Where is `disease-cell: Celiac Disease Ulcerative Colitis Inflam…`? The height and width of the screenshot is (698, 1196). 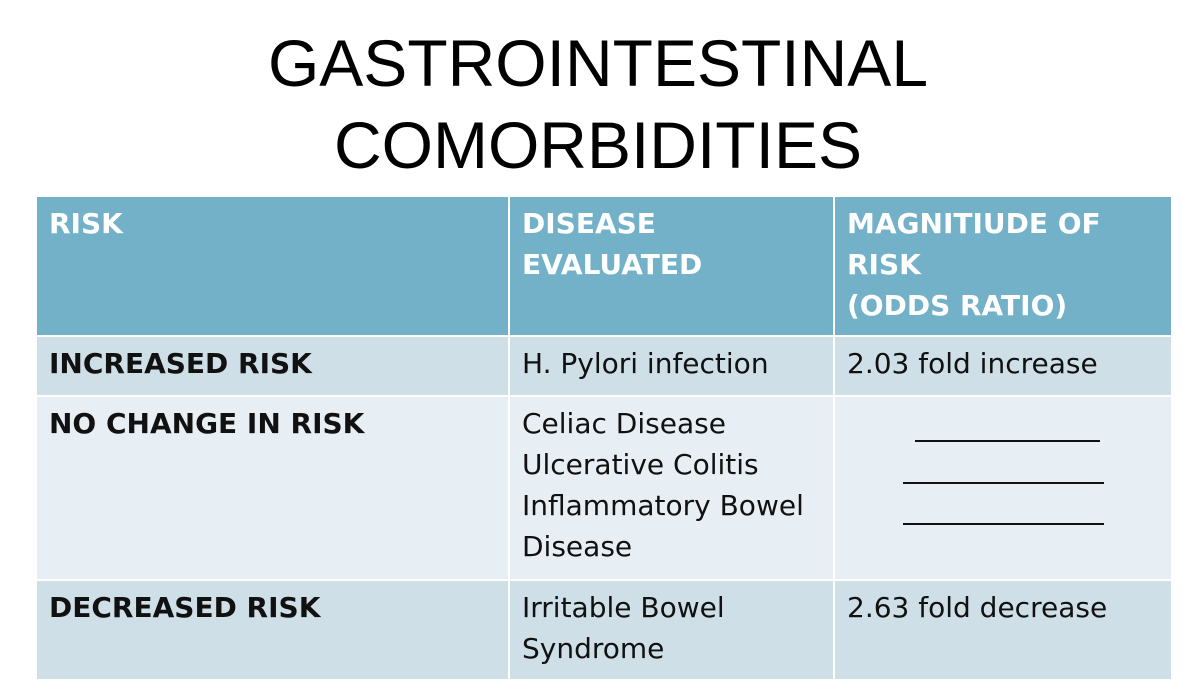
disease-cell: Celiac Disease Ulcerative Colitis Inflam… is located at coordinates (671, 488).